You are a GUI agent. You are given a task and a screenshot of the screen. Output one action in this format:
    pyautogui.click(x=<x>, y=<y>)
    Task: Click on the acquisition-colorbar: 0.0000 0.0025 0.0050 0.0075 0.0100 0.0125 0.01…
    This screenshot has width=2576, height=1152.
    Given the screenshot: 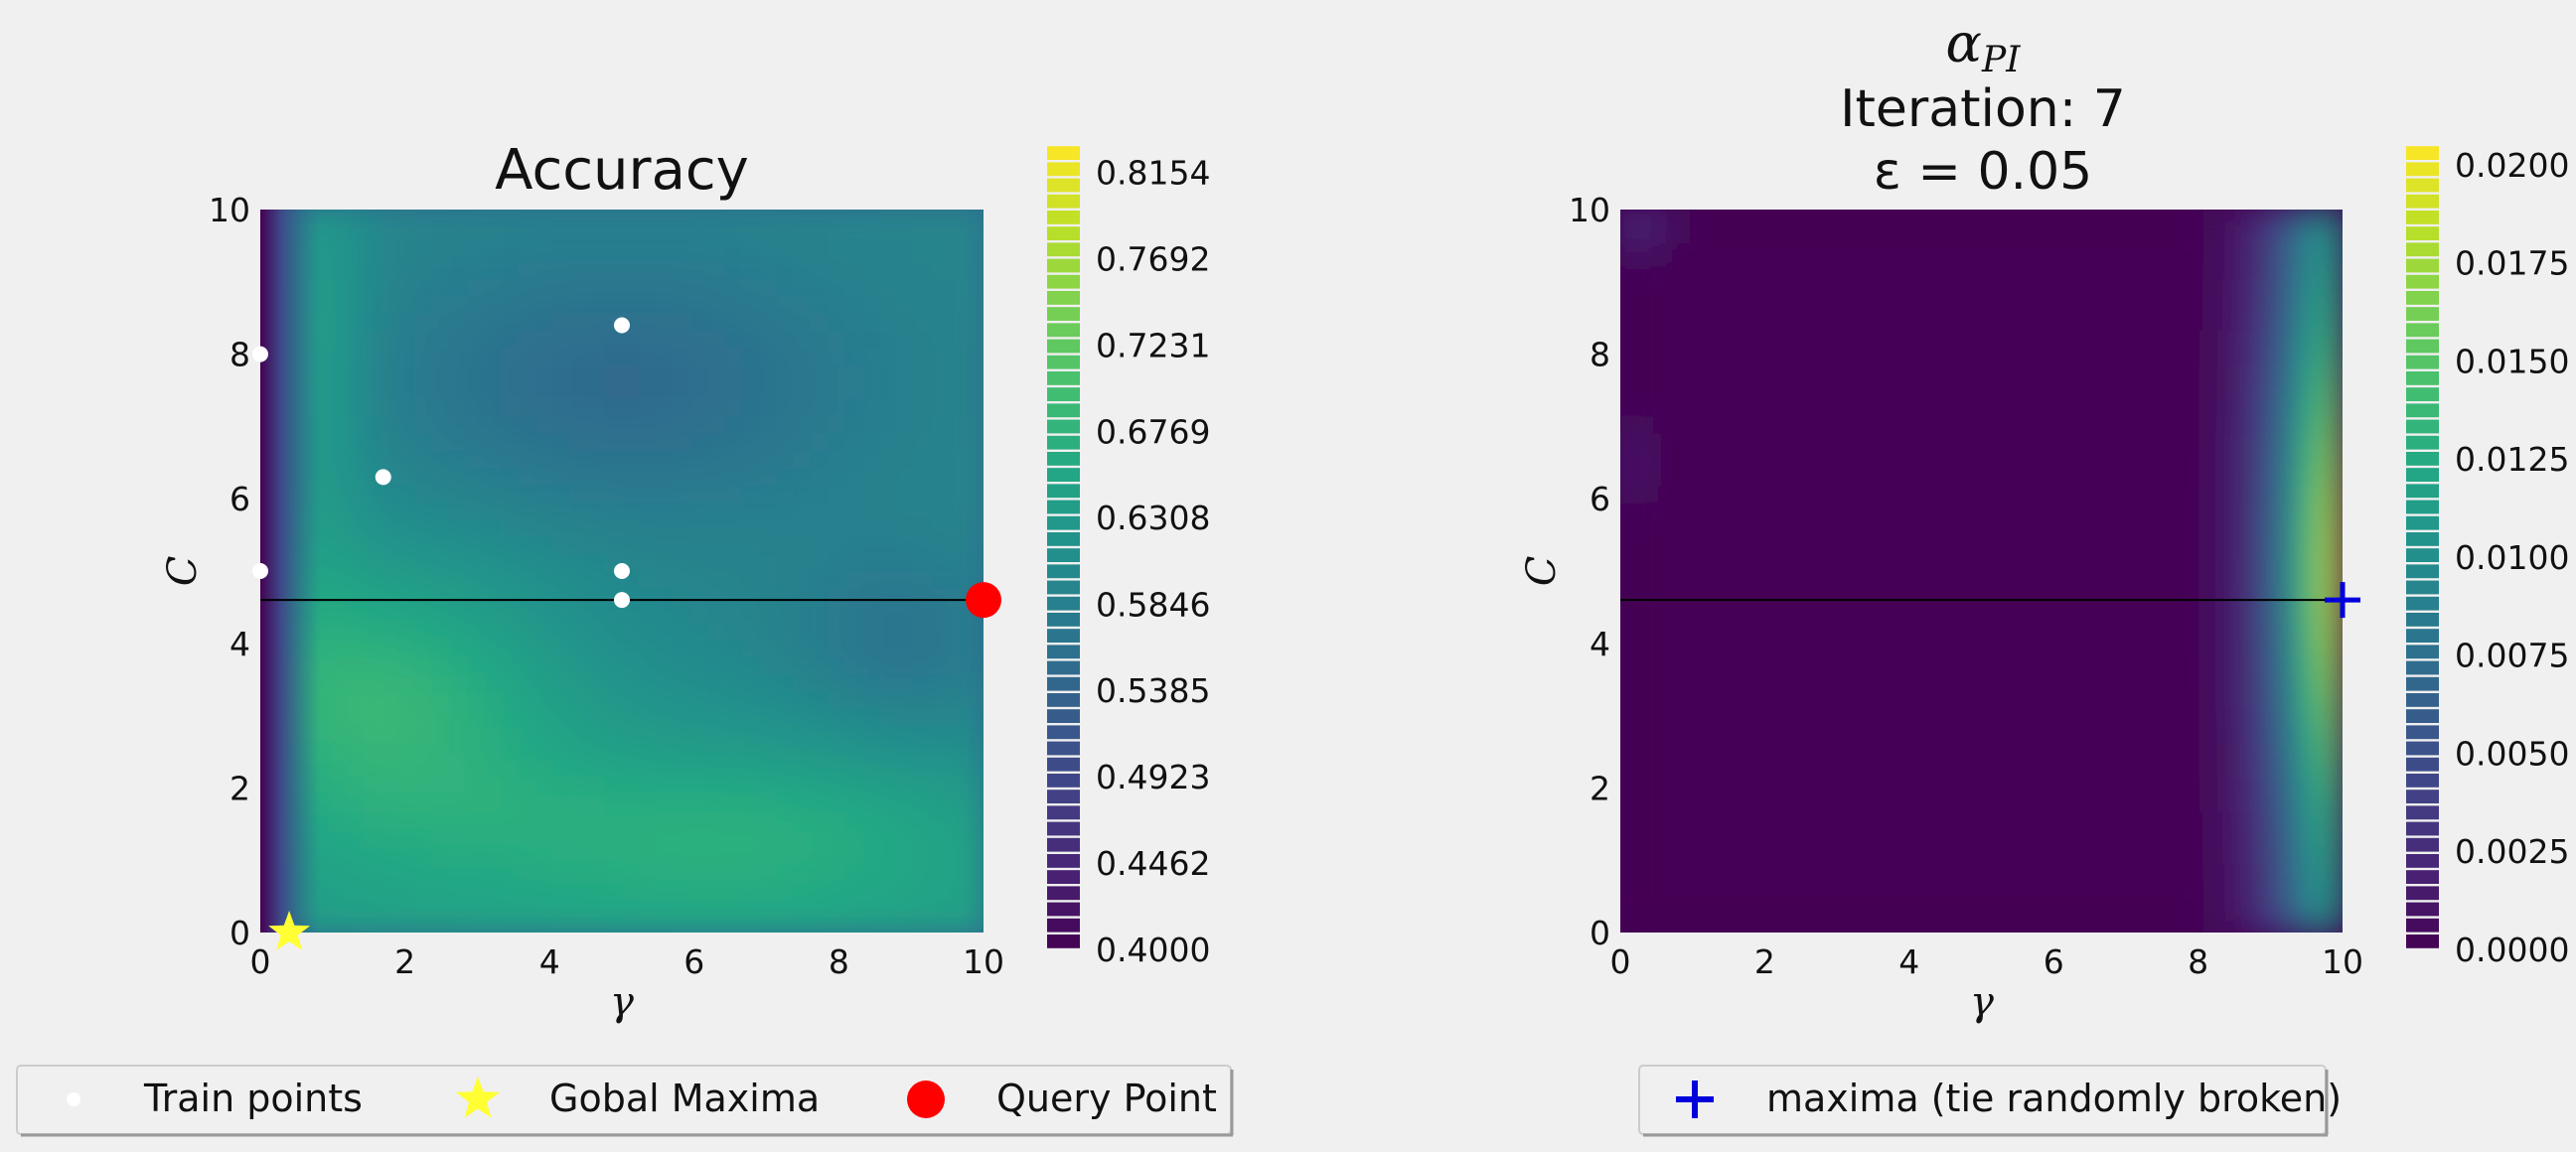 What is the action you would take?
    pyautogui.click(x=2488, y=557)
    